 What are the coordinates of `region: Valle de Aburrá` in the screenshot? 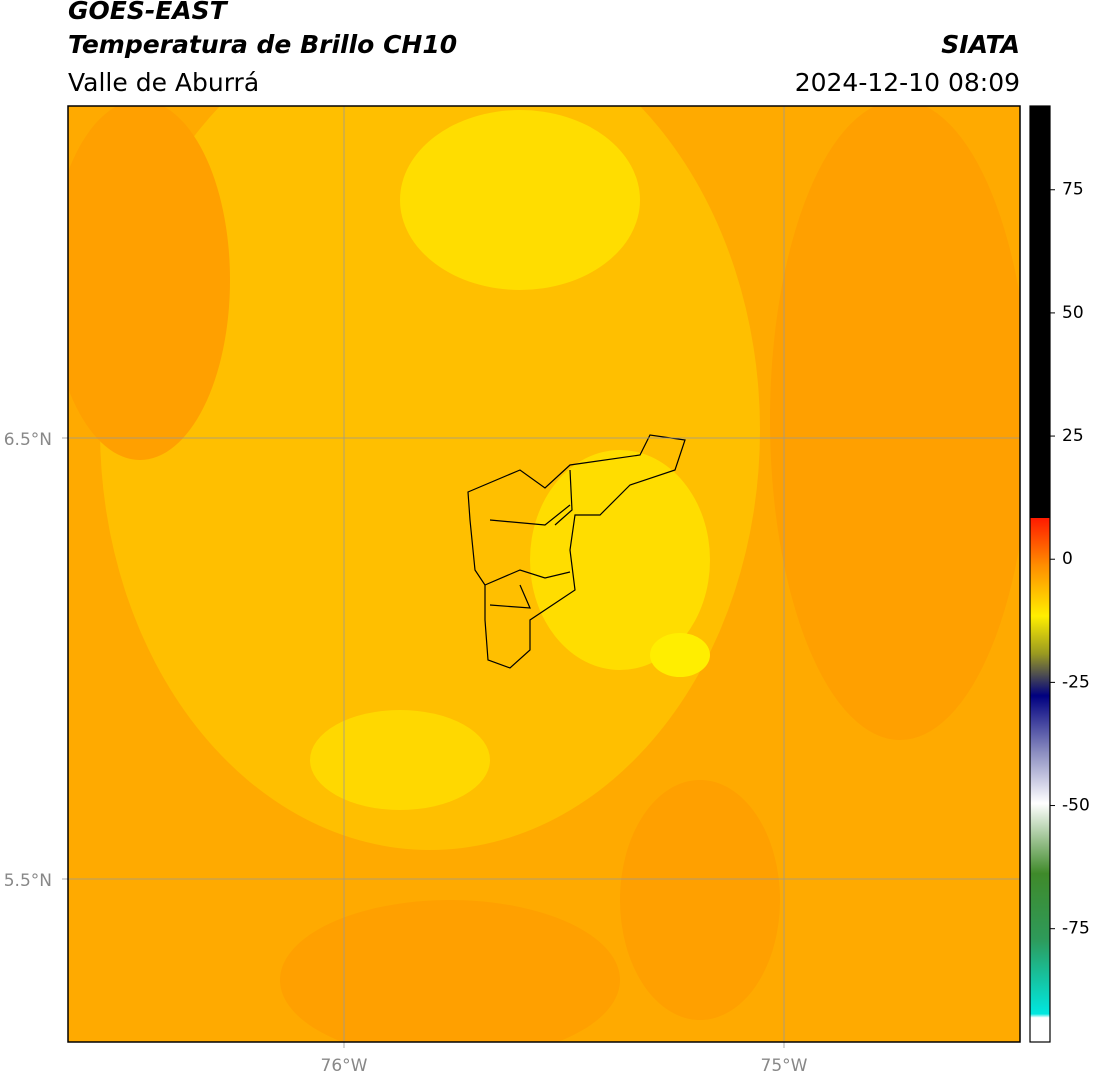 It's located at (163, 82).